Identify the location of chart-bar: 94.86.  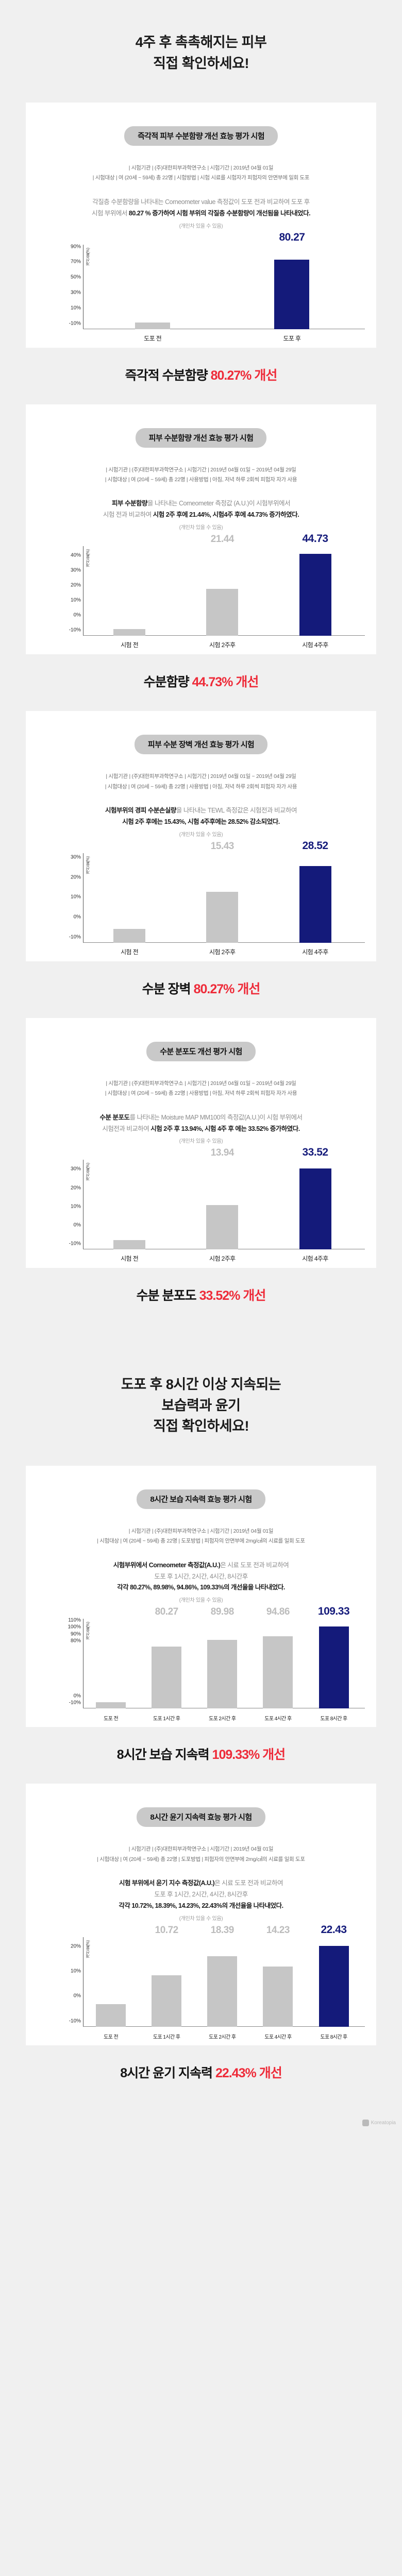
(278, 1657).